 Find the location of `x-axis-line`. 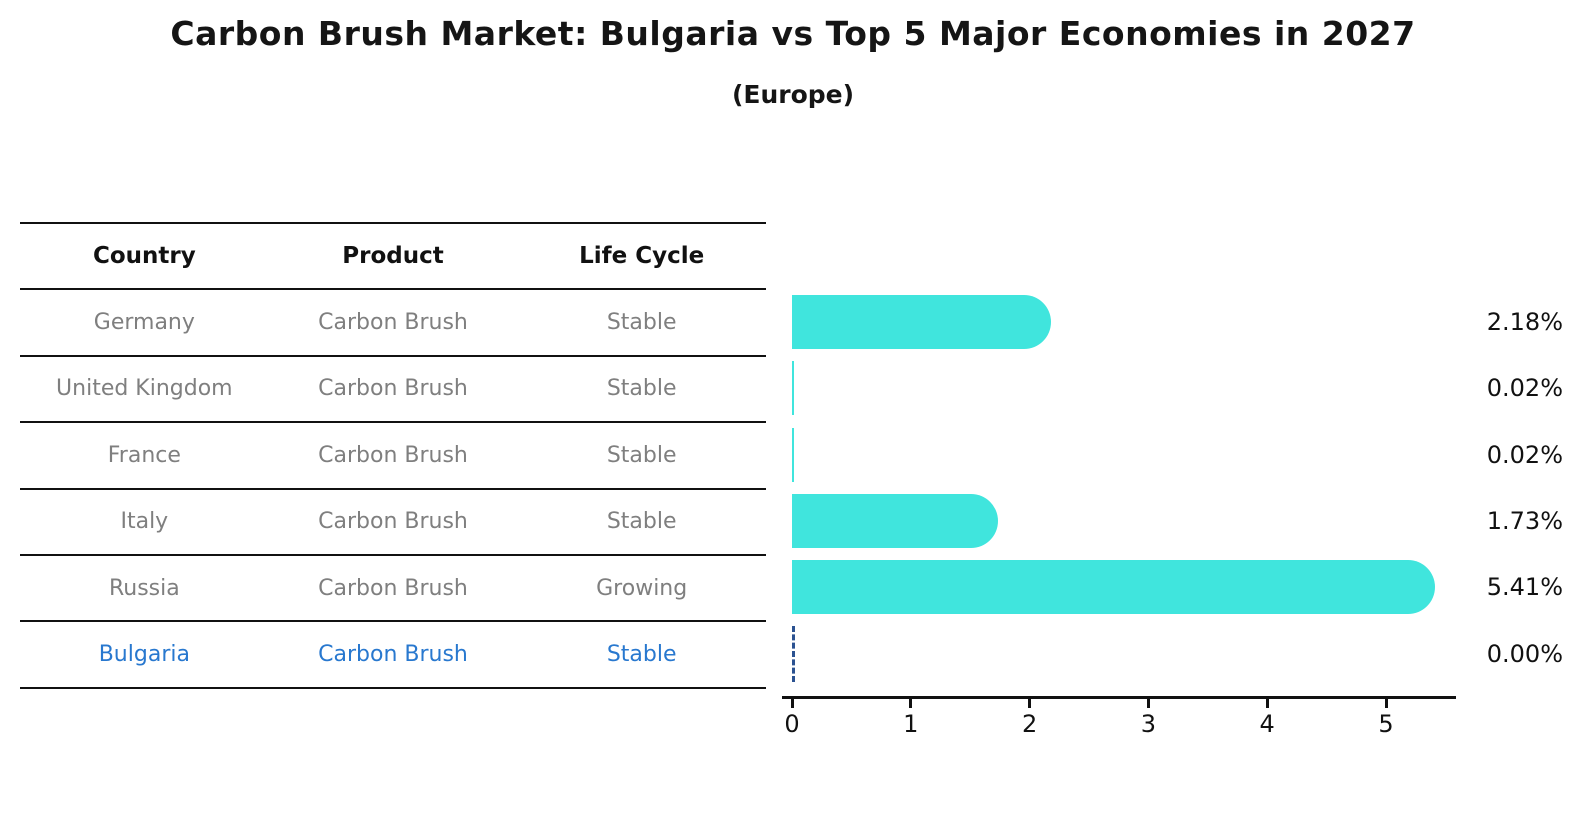

x-axis-line is located at coordinates (1119, 697).